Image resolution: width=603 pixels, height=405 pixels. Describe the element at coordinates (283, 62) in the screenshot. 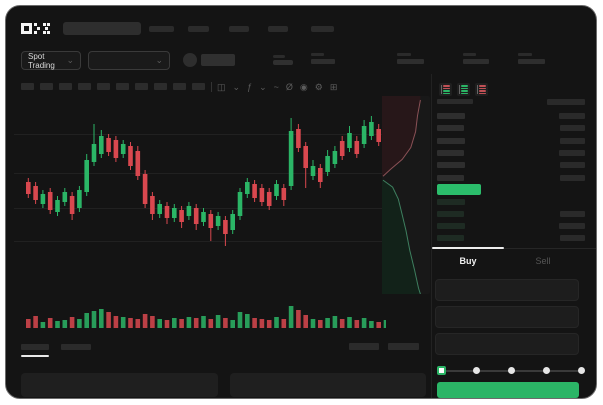

I see `price-value-placeholder` at that location.